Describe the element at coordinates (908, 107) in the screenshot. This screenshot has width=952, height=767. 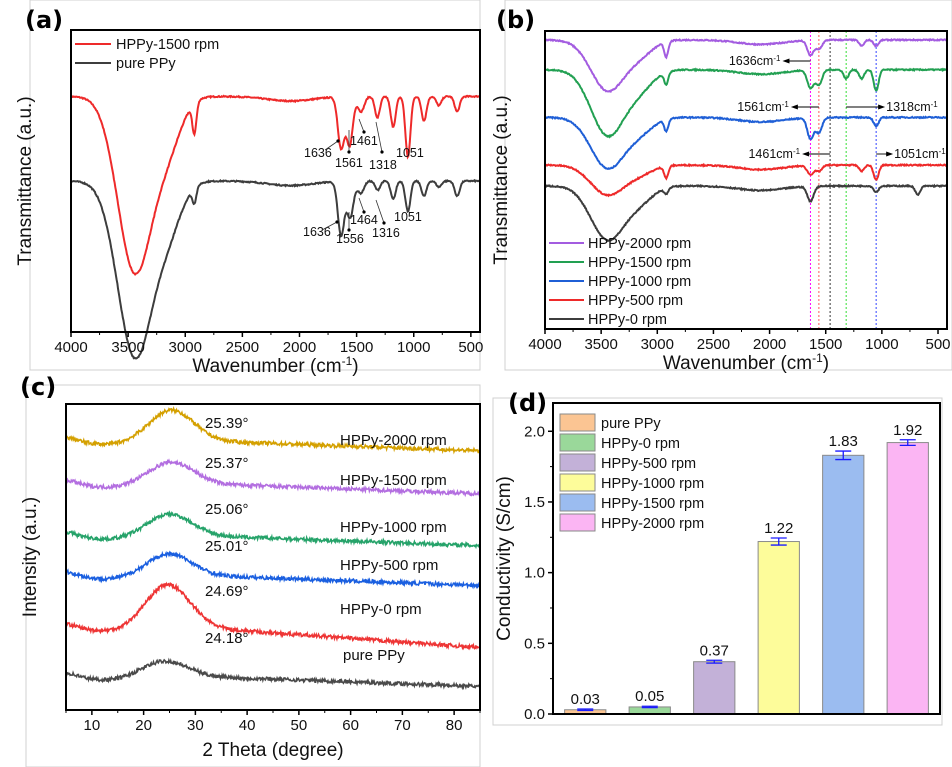
I see `annotation-text: 1318cm` at that location.